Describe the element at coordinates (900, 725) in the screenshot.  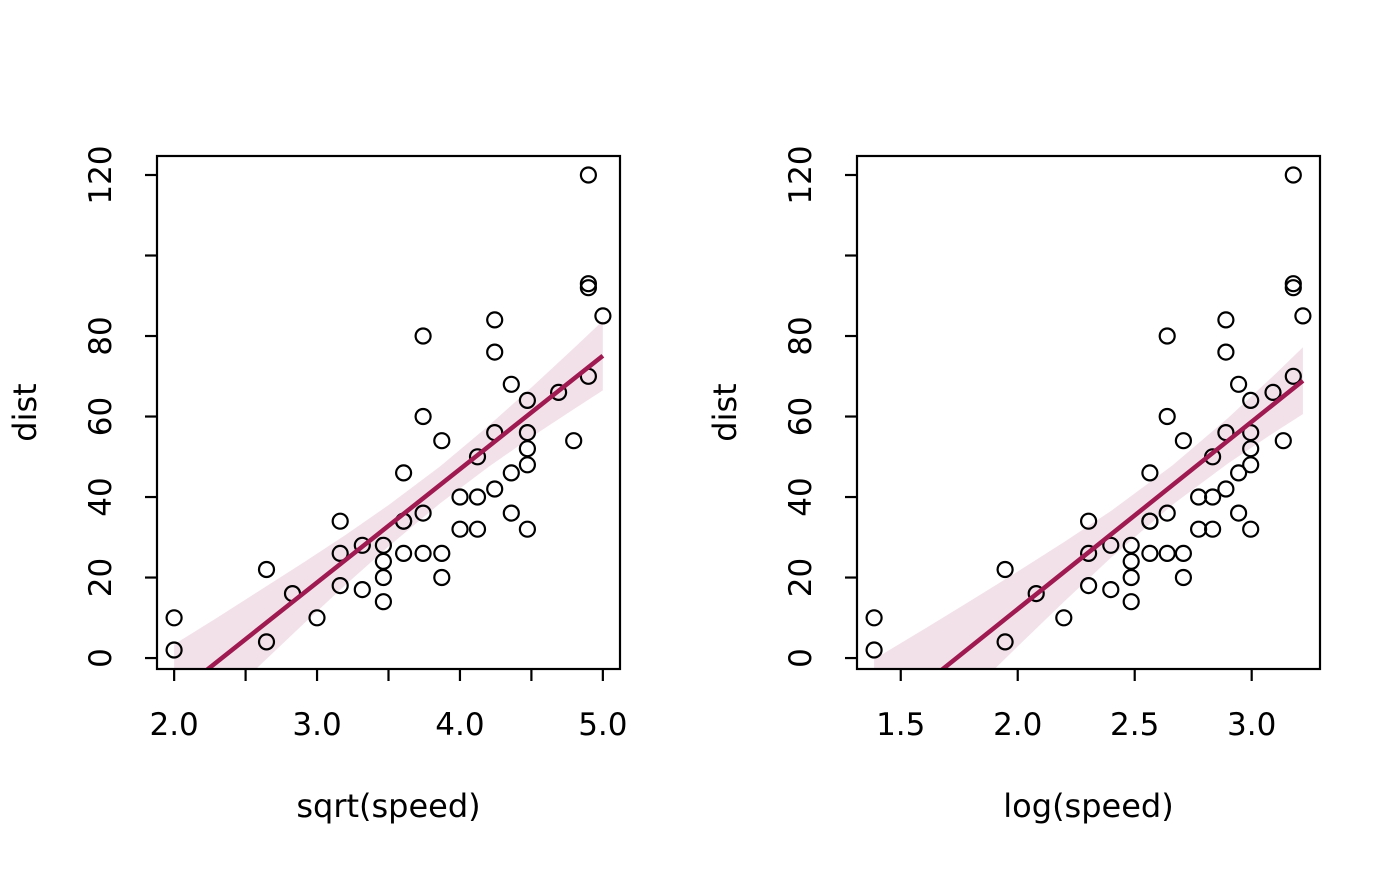
I see `x-tick-label: 1.5` at that location.